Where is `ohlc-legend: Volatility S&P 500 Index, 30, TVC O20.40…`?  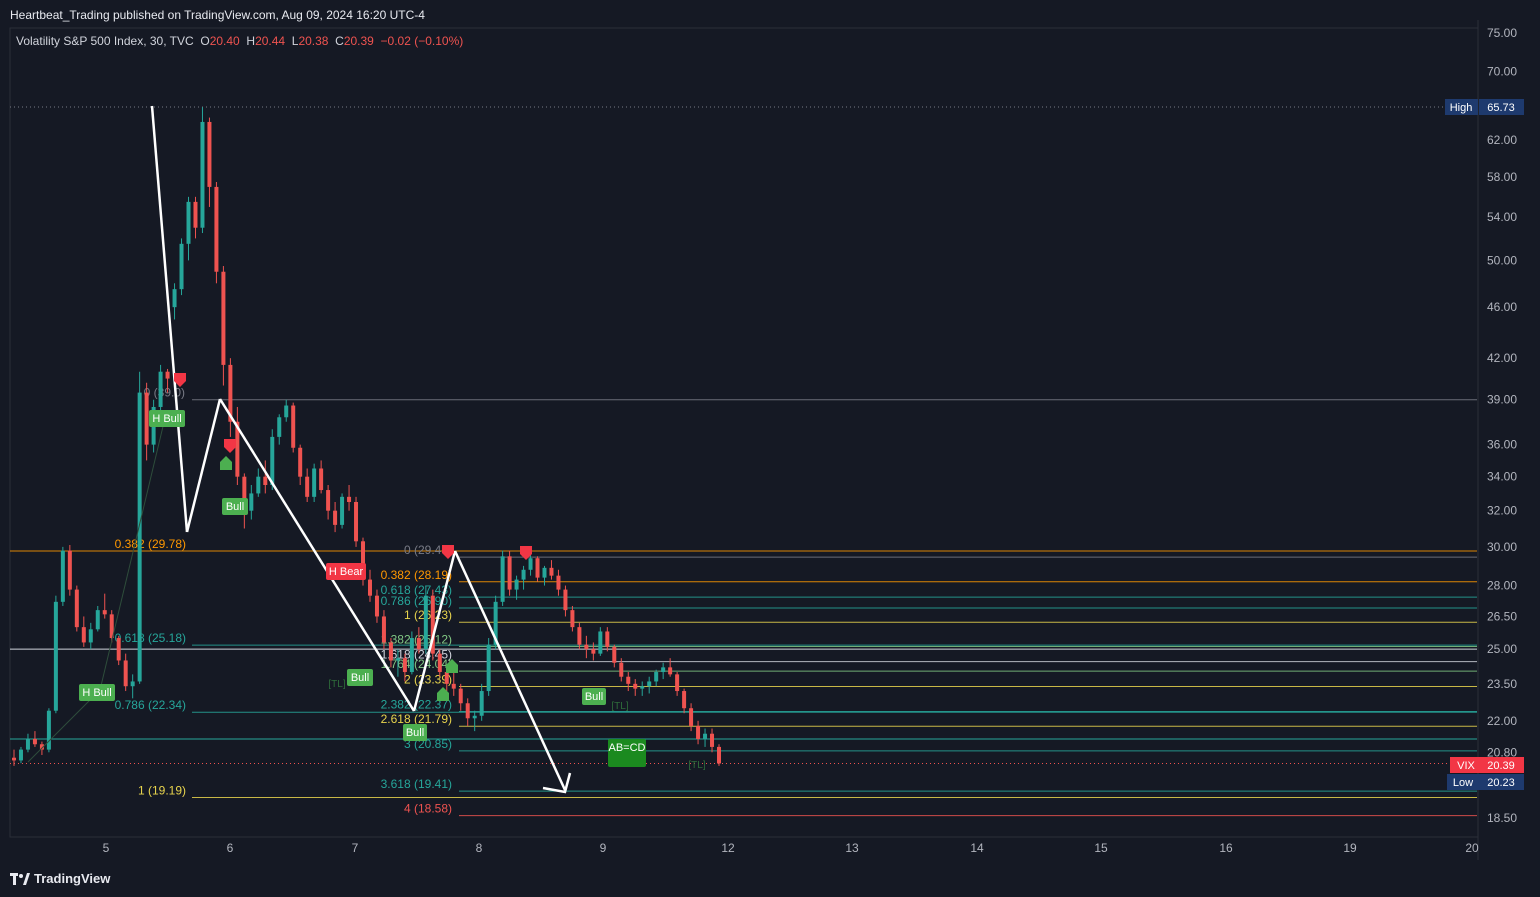
ohlc-legend: Volatility S&P 500 Index, 30, TVC O20.40… is located at coordinates (239, 41).